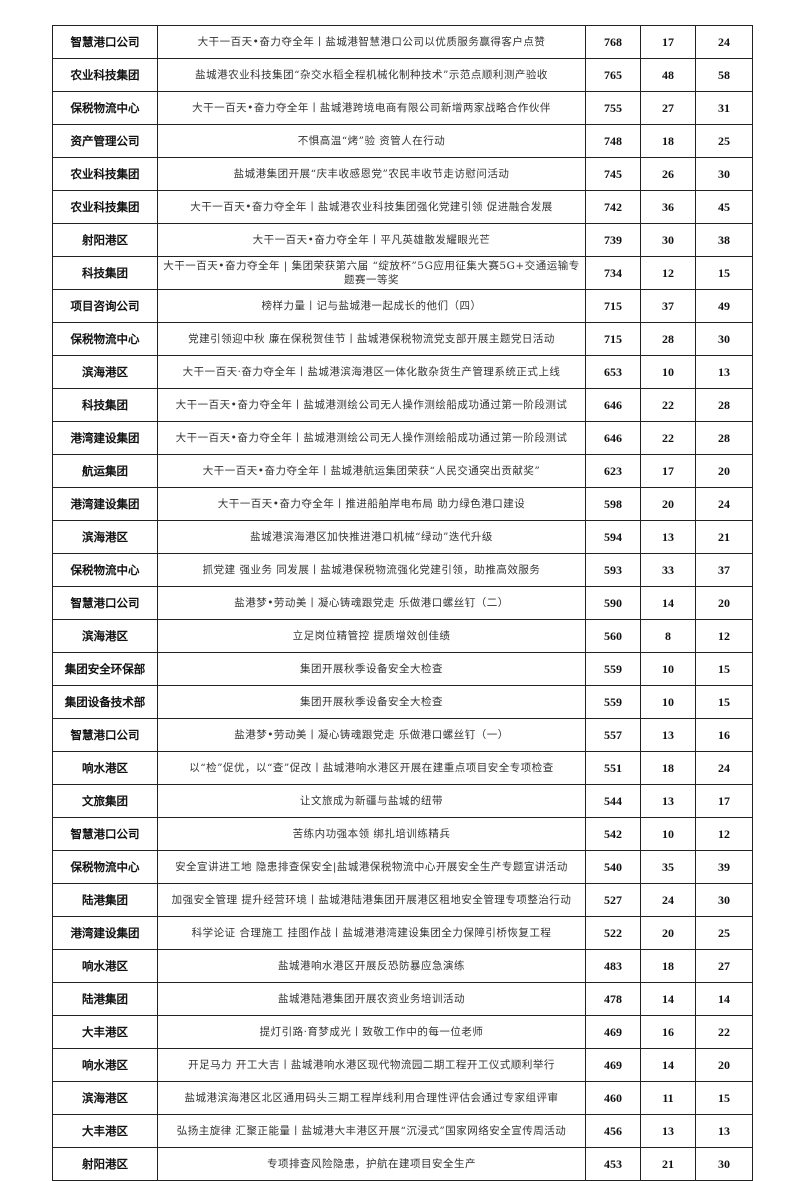 This screenshot has width=800, height=1181. I want to click on title-cell: 立足岗位精管控 提质增效创佳绩, so click(371, 636).